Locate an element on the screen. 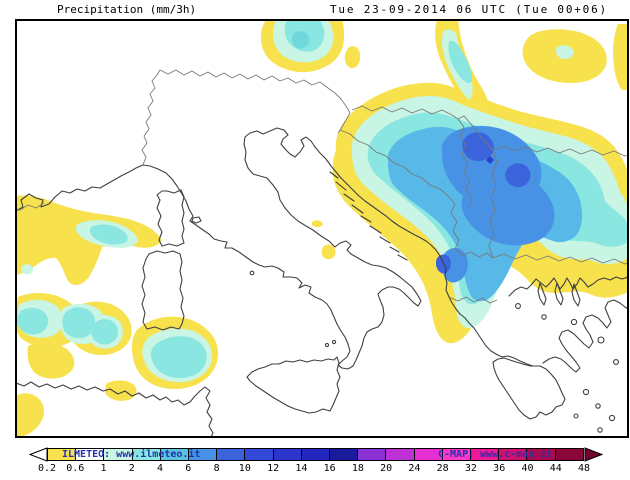 The image size is (630, 480). coast-corsica is located at coordinates (170, 218).